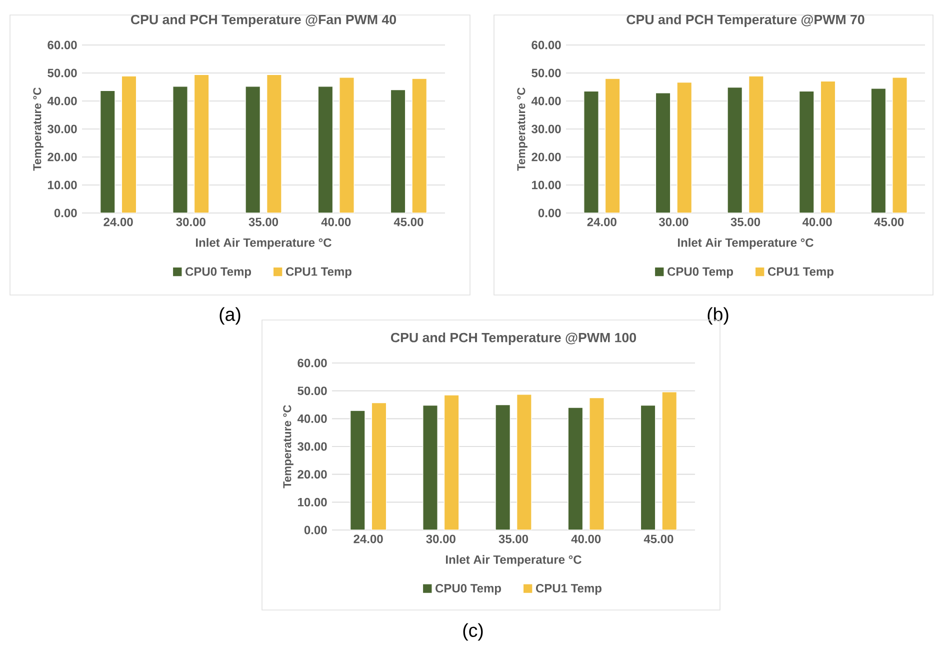  What do you see at coordinates (745, 20) in the screenshot?
I see `chart-title: CPU and PCH Temperature @PWM 70` at bounding box center [745, 20].